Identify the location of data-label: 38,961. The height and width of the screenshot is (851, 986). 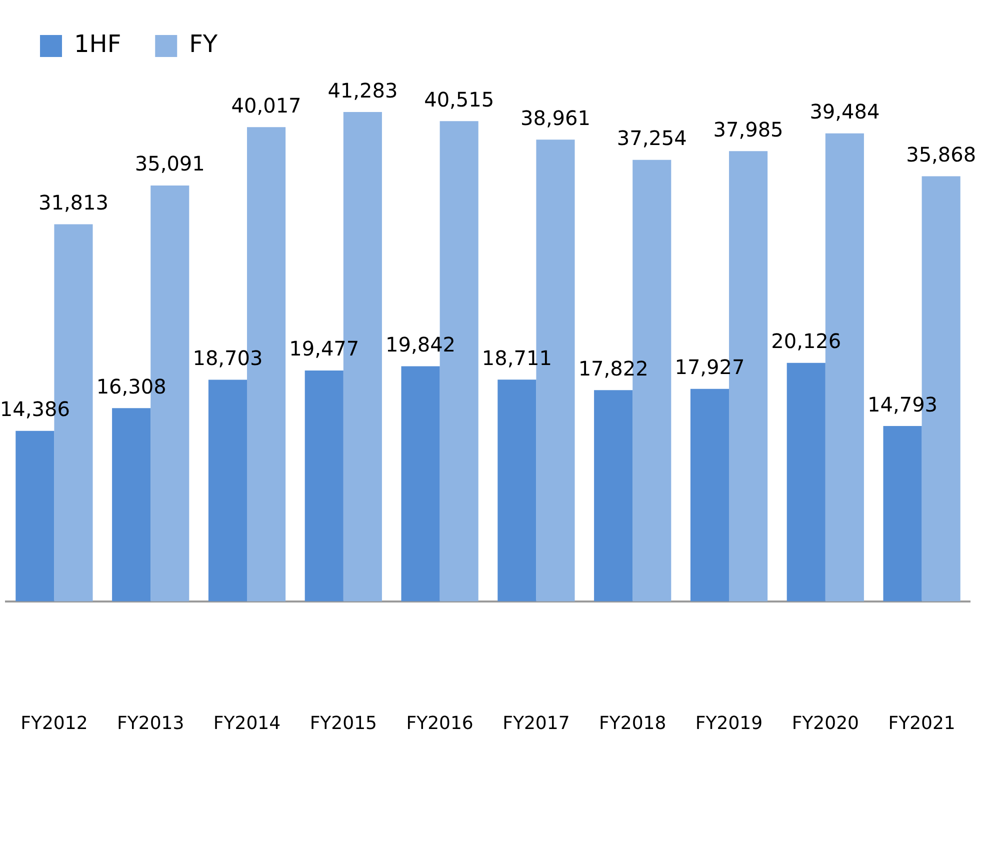
(555, 118).